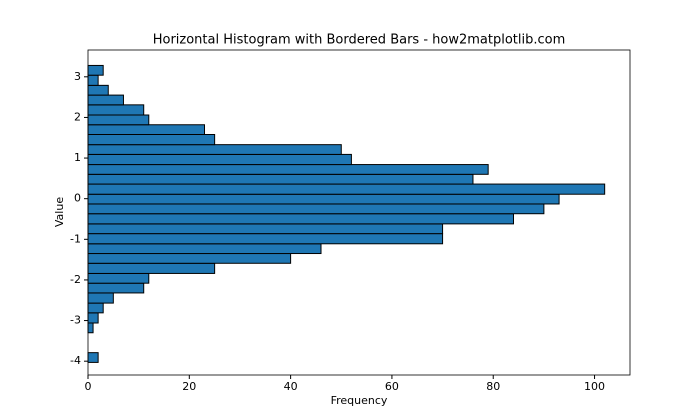 Image resolution: width=700 pixels, height=420 pixels. I want to click on y-tick-label: -1, so click(75, 238).